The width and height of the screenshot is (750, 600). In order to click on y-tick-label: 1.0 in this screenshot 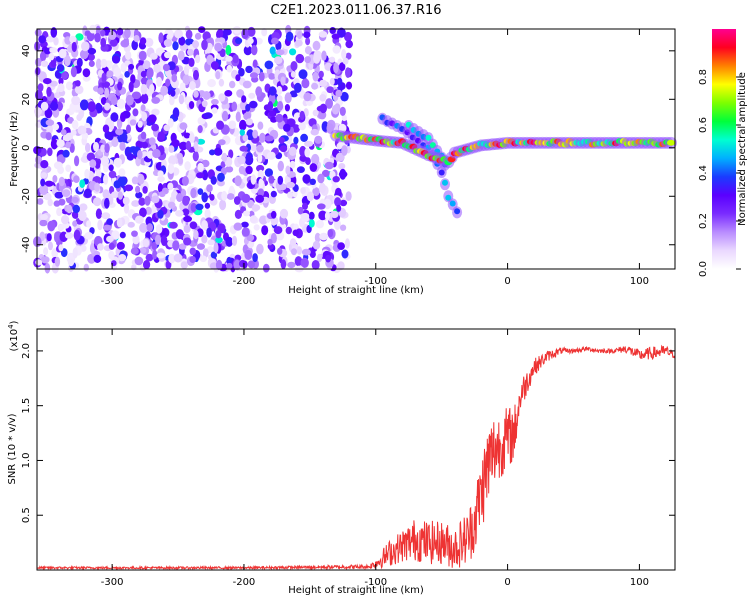, I will do `click(26, 461)`.